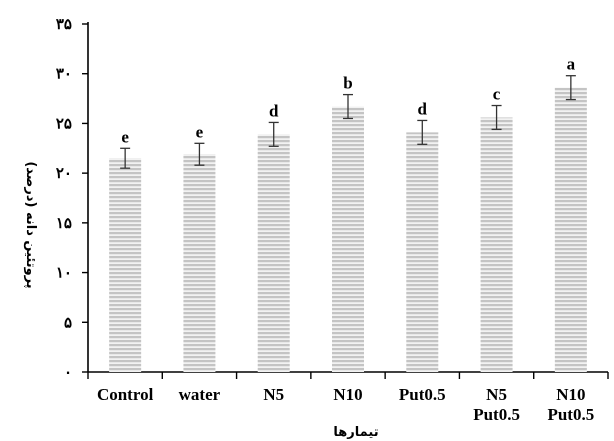 The width and height of the screenshot is (614, 441). Describe the element at coordinates (125, 394) in the screenshot. I see `x-tick-label: Control` at that location.